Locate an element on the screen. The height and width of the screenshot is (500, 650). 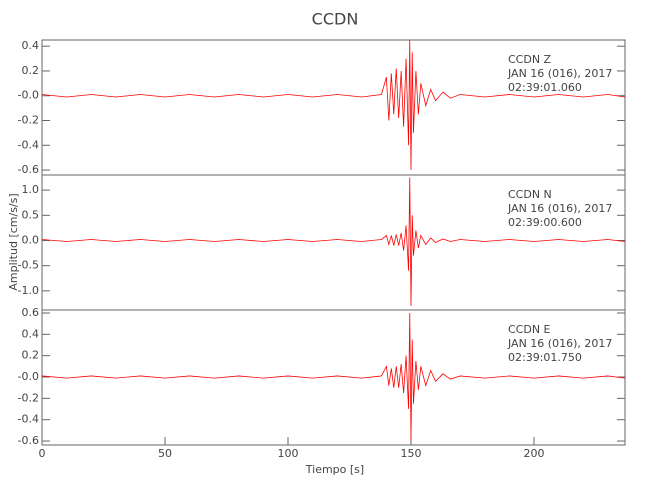
y-tick-label: 0.0 is located at coordinates (31, 239).